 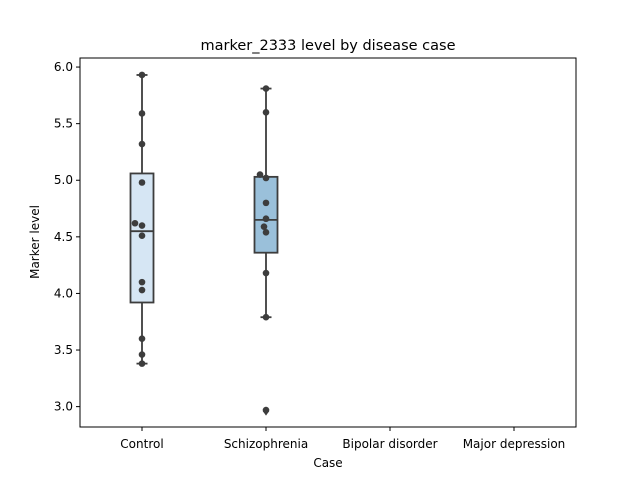 What do you see at coordinates (63, 293) in the screenshot?
I see `y-tick-label: 4.0` at bounding box center [63, 293].